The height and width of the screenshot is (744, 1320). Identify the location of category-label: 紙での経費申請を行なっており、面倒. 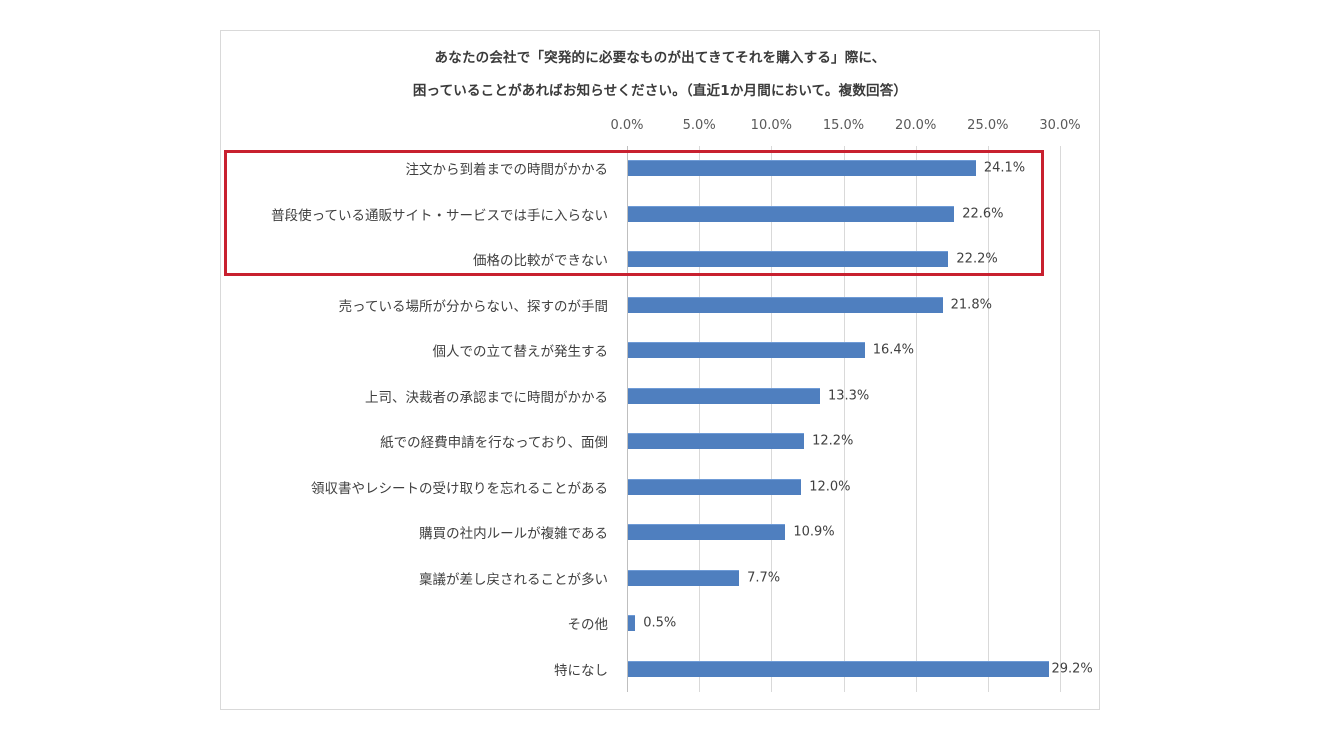
(494, 443).